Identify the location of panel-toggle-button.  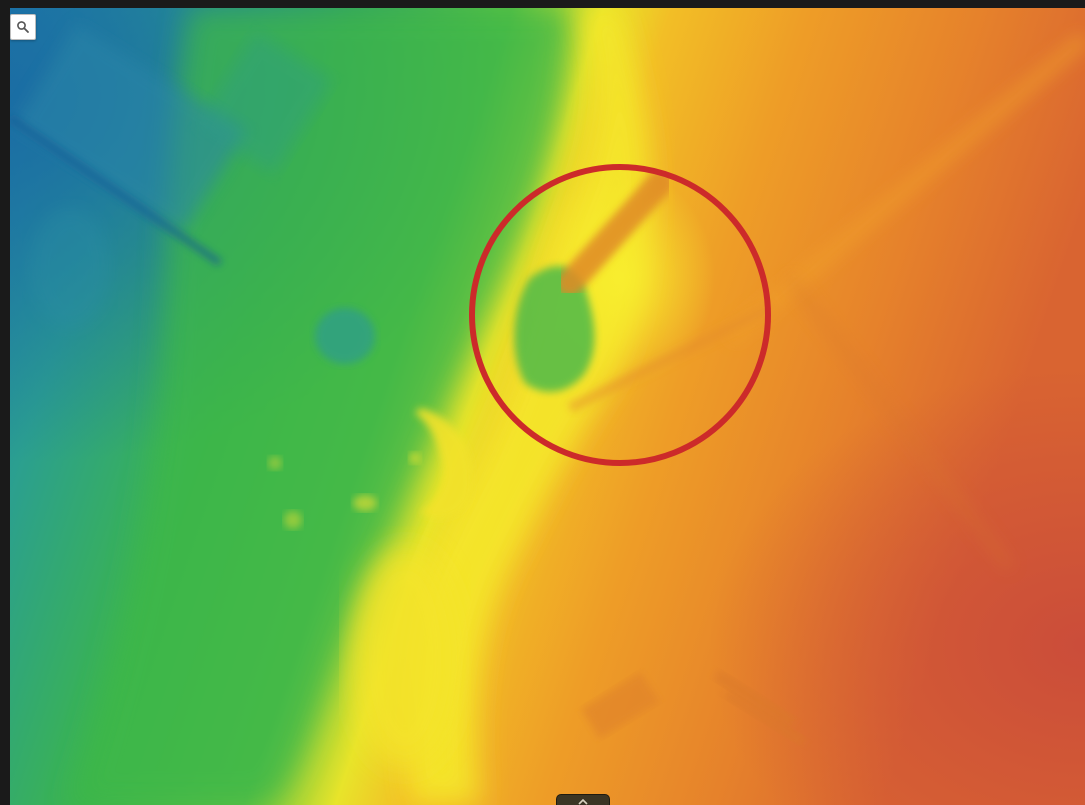
(583, 799).